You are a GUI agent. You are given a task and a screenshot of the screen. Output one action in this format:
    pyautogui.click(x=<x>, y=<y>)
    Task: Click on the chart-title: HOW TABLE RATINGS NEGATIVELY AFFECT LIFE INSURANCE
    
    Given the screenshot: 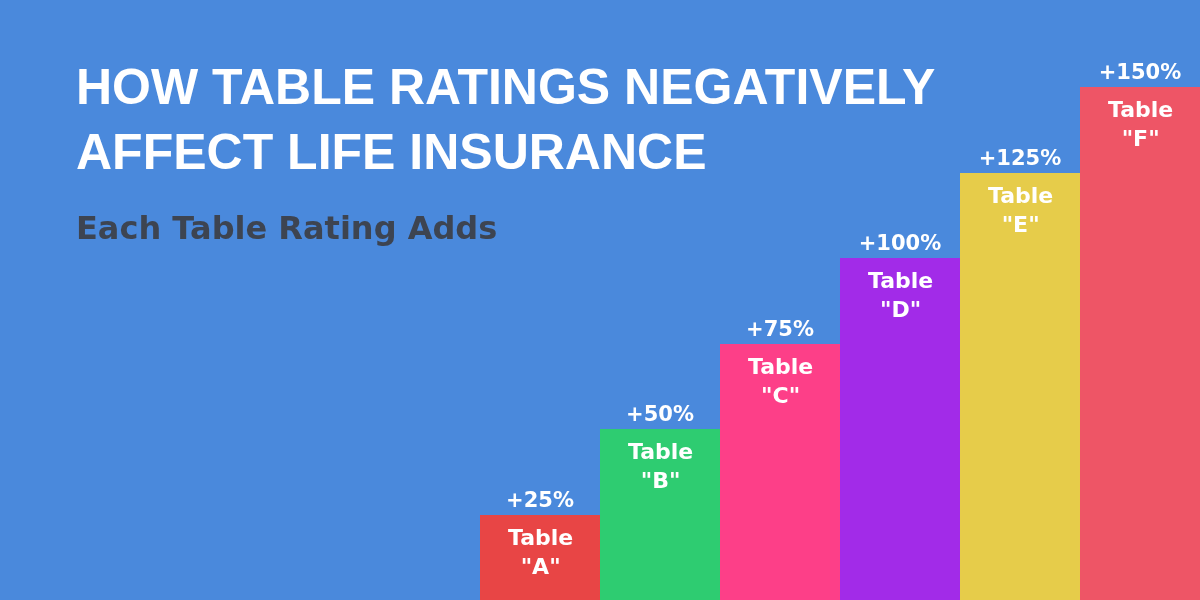 What is the action you would take?
    pyautogui.click(x=506, y=119)
    